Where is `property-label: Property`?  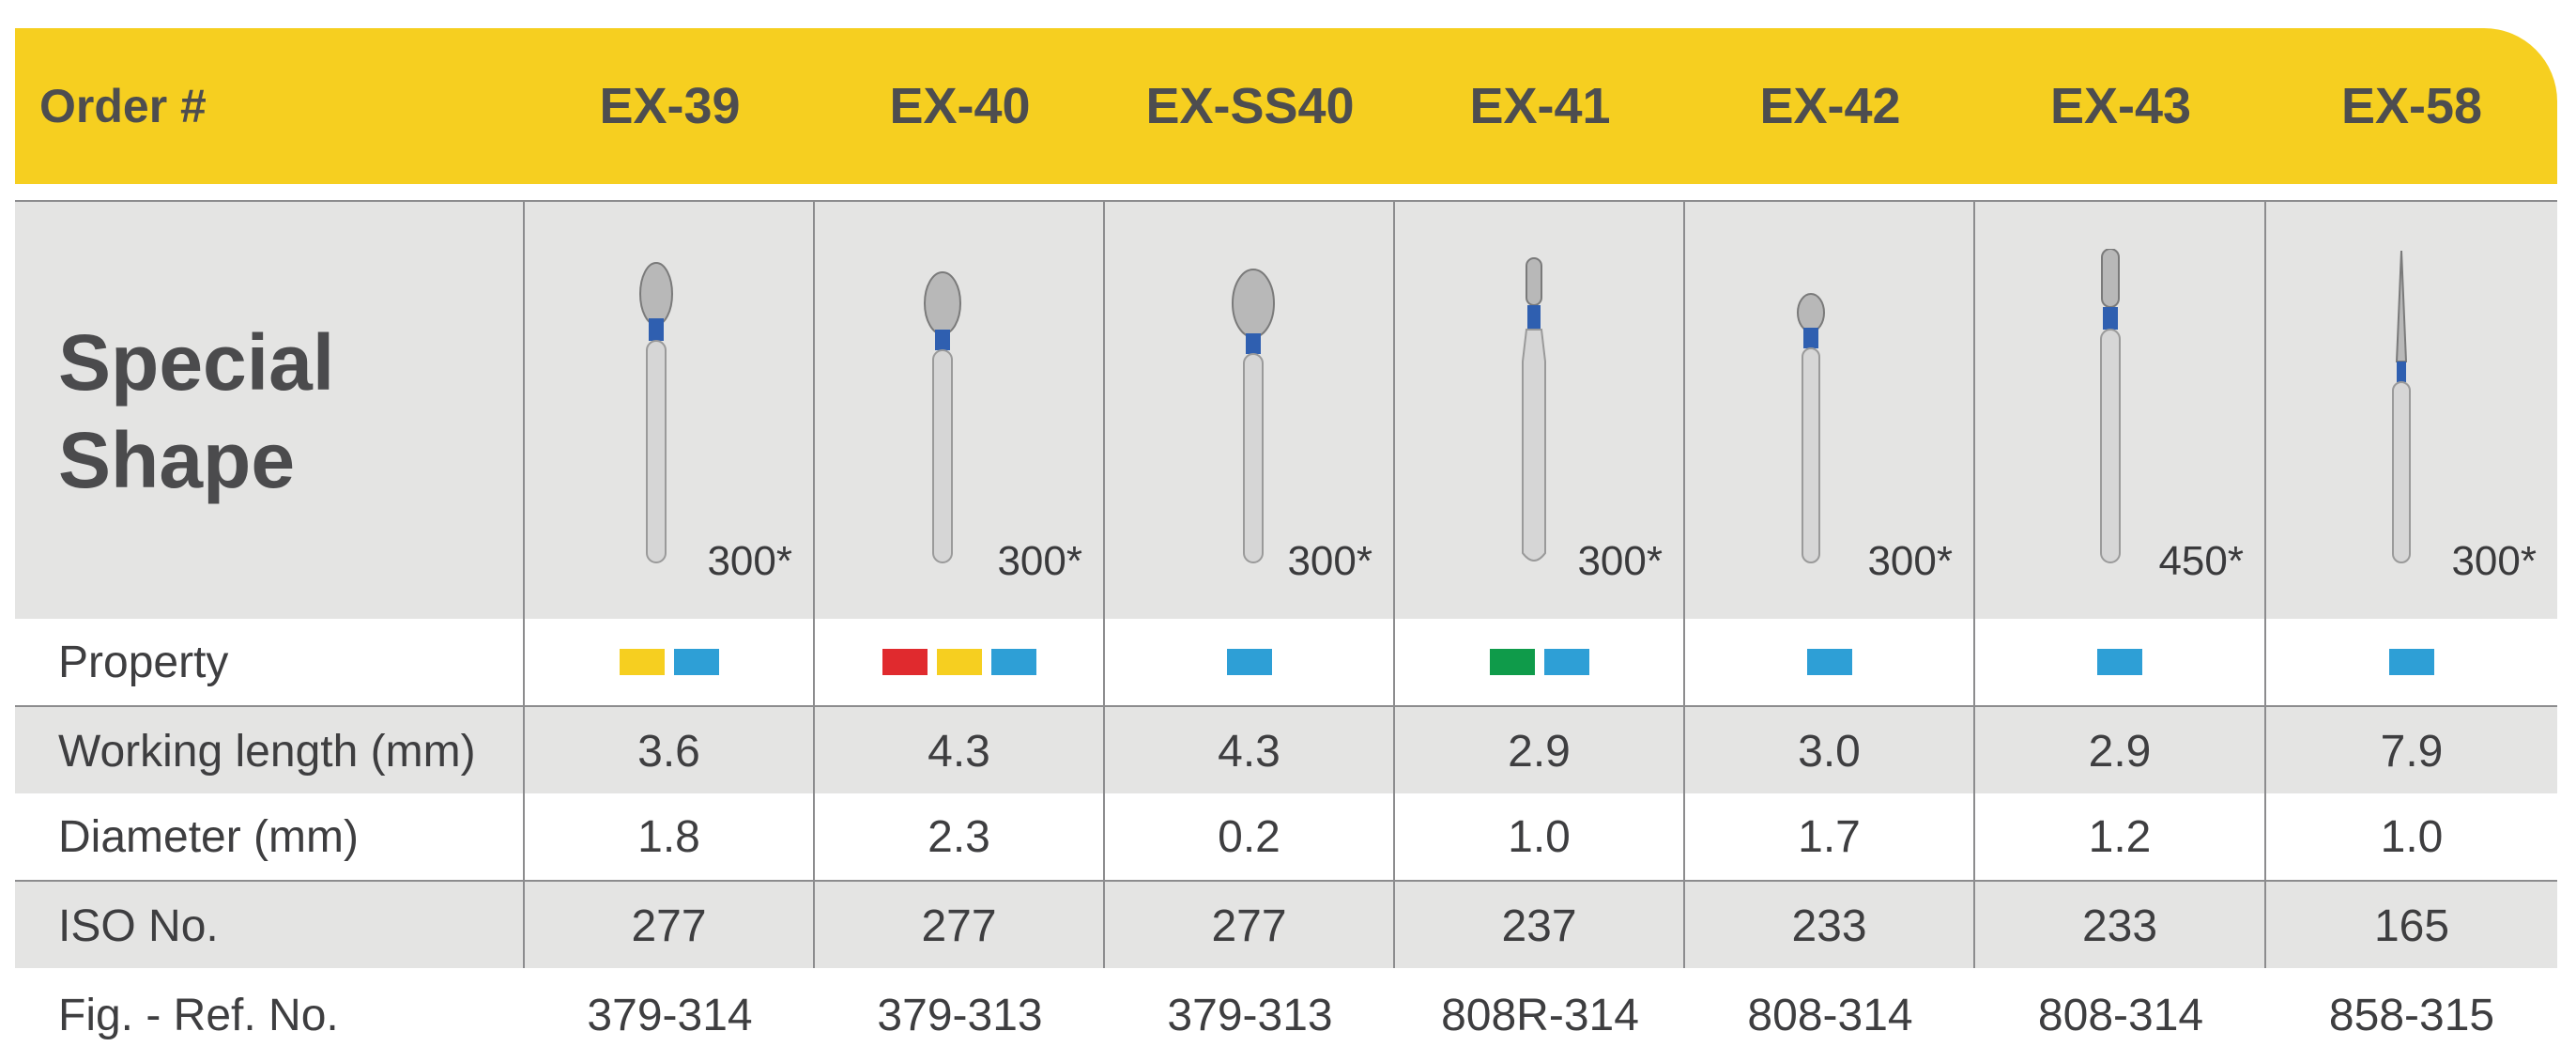
property-label: Property is located at coordinates (270, 662).